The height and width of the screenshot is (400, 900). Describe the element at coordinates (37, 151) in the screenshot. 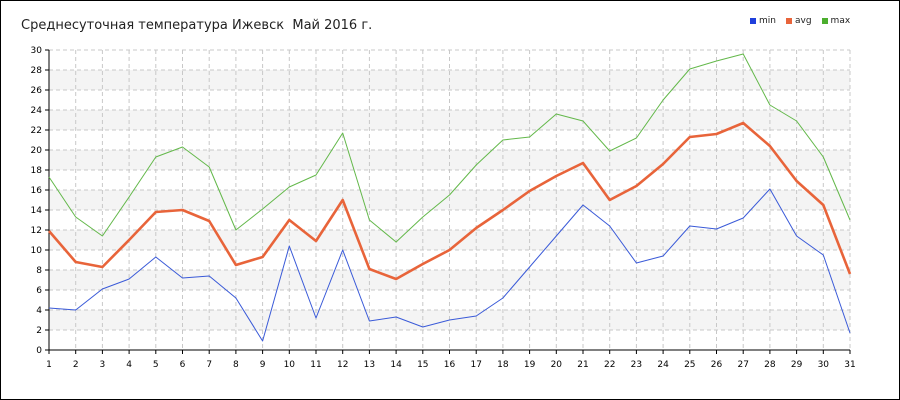

I see `y-tick-label: 20` at that location.